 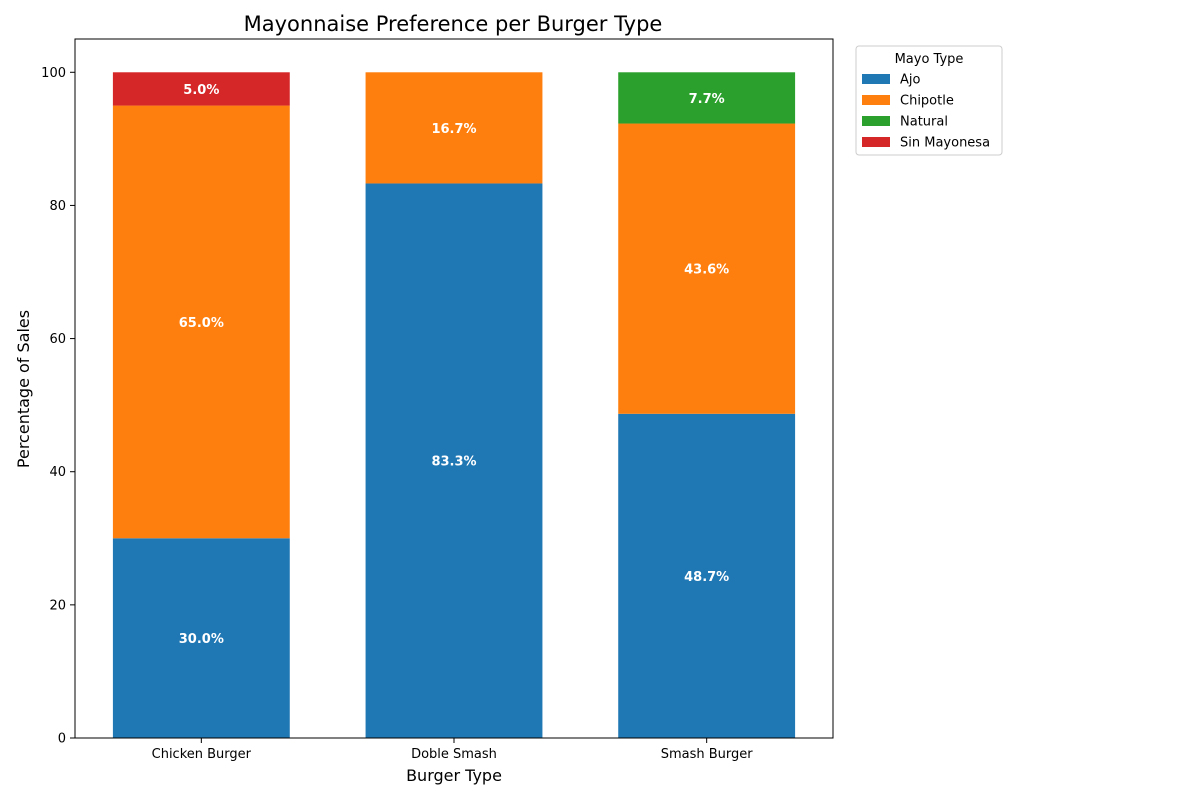 I want to click on y-tick-label-5: 100, so click(x=53, y=73).